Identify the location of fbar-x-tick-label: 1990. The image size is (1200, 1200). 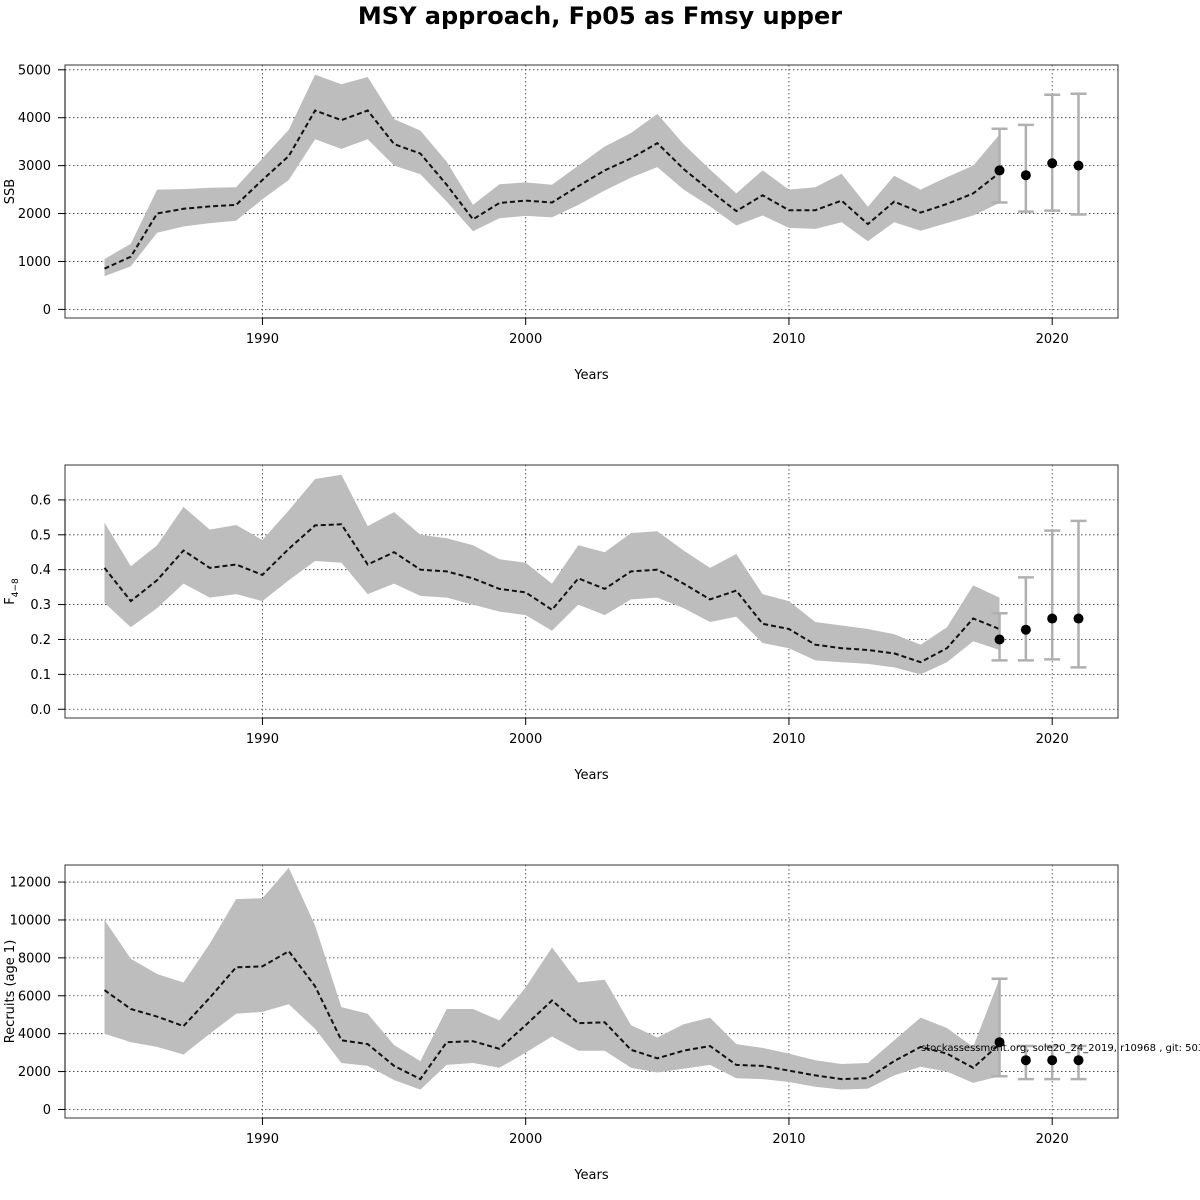
(262, 739).